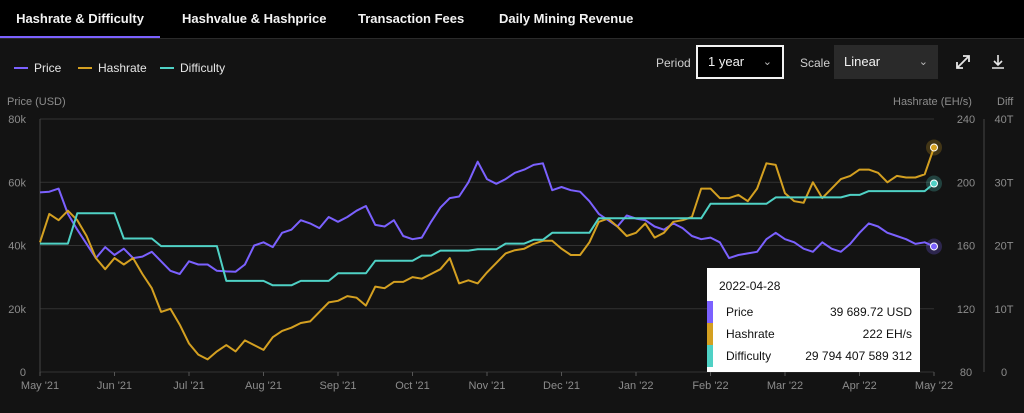 This screenshot has width=1024, height=413. I want to click on series-marker-price, so click(934, 246).